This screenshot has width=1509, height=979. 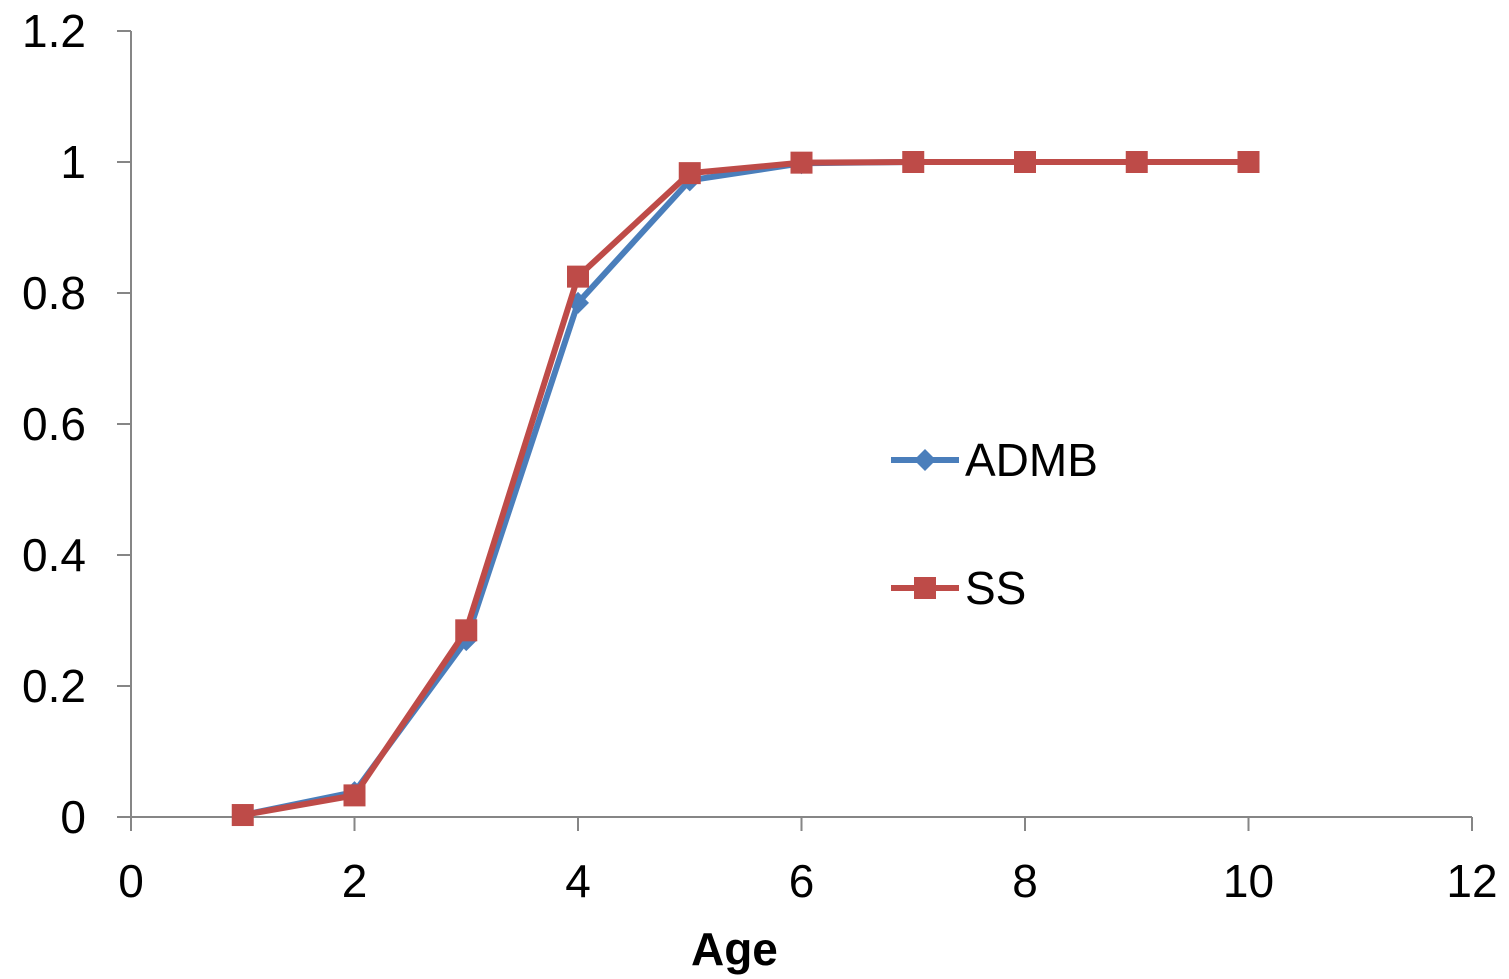 I want to click on x-tick-label: 0, so click(x=131, y=881).